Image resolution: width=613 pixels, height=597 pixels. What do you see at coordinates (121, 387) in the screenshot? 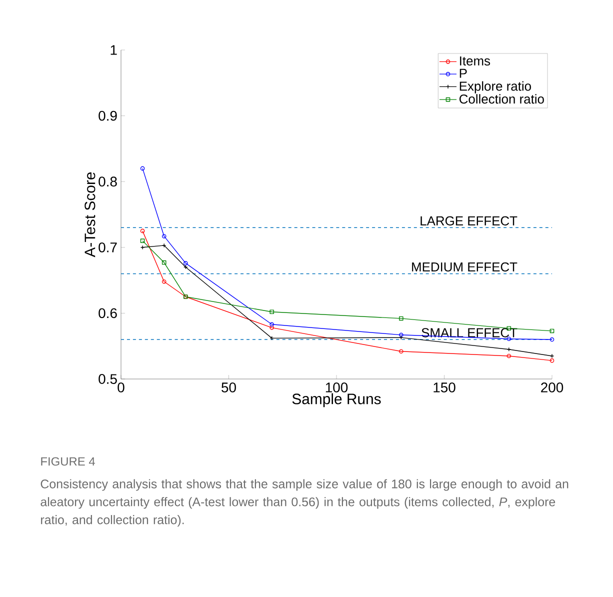
I see `x-tick-label: 0` at bounding box center [121, 387].